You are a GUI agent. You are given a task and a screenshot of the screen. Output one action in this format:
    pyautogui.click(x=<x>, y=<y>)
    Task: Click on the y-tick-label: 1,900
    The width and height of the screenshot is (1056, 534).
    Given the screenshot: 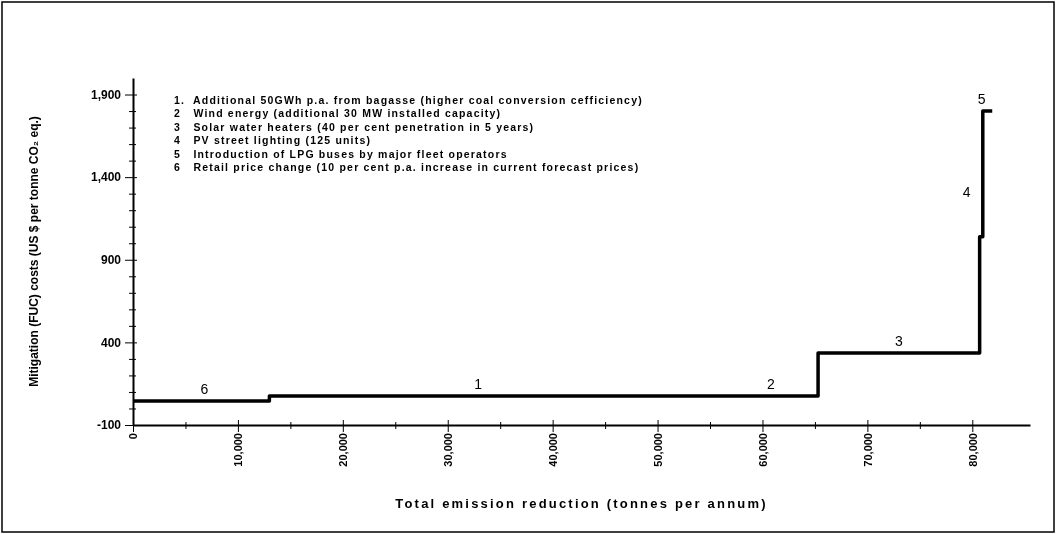 What is the action you would take?
    pyautogui.click(x=106, y=94)
    